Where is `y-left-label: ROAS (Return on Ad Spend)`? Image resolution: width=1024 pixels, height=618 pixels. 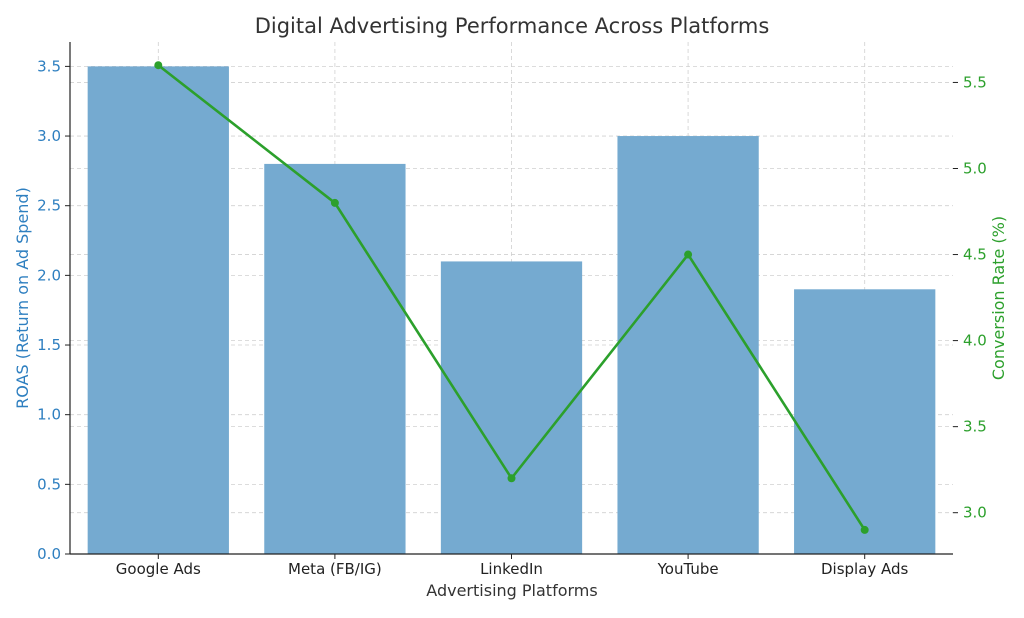
y-left-label: ROAS (Return on Ad Spend) is located at coordinates (22, 298).